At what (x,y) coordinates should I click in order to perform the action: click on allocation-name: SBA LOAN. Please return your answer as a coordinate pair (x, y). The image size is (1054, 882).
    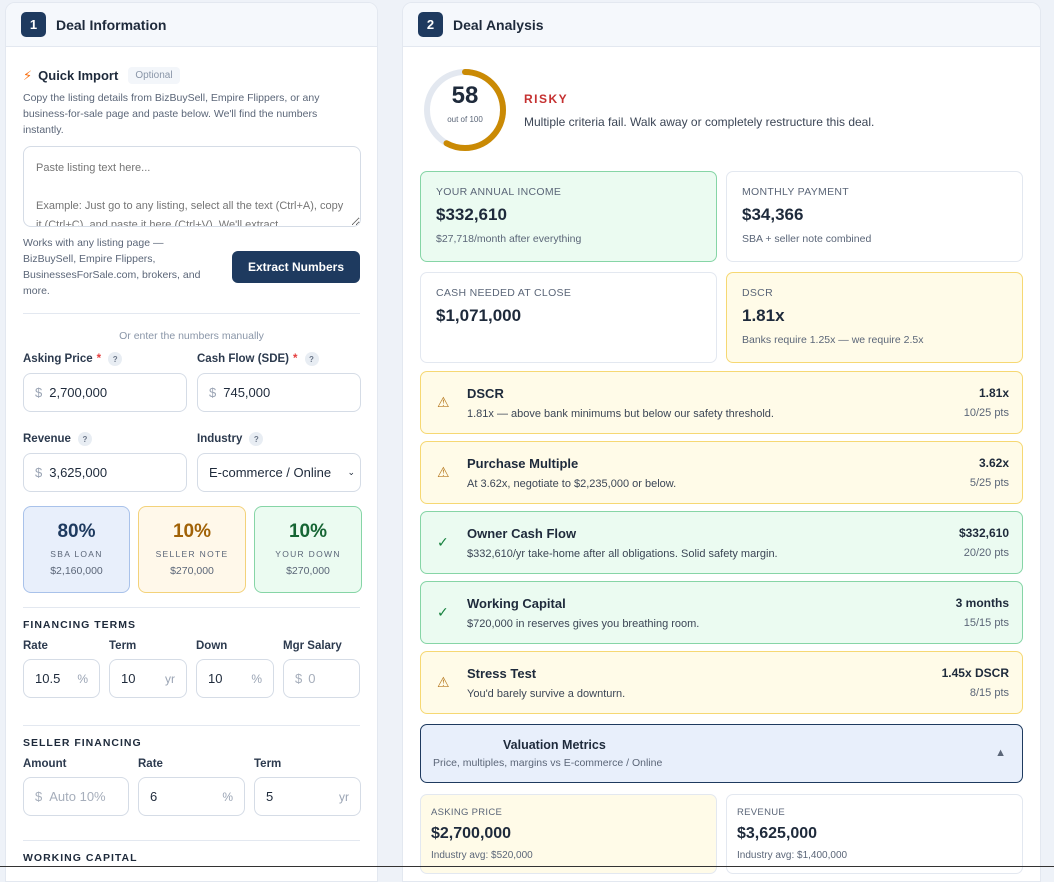
    Looking at the image, I should click on (76, 554).